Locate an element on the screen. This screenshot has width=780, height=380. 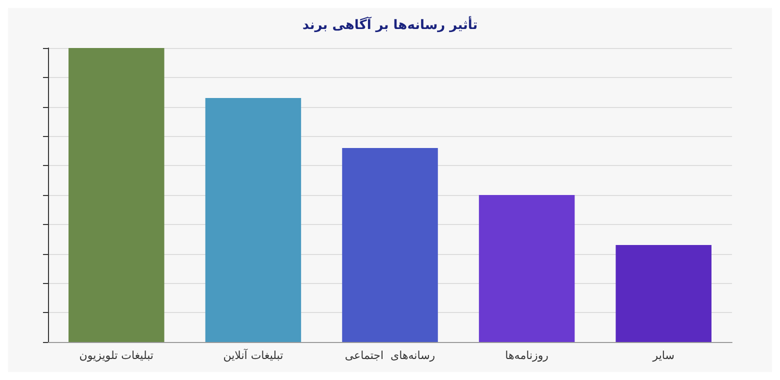
x-tick-label: تبلیغات تلویزیون is located at coordinates (116, 355).